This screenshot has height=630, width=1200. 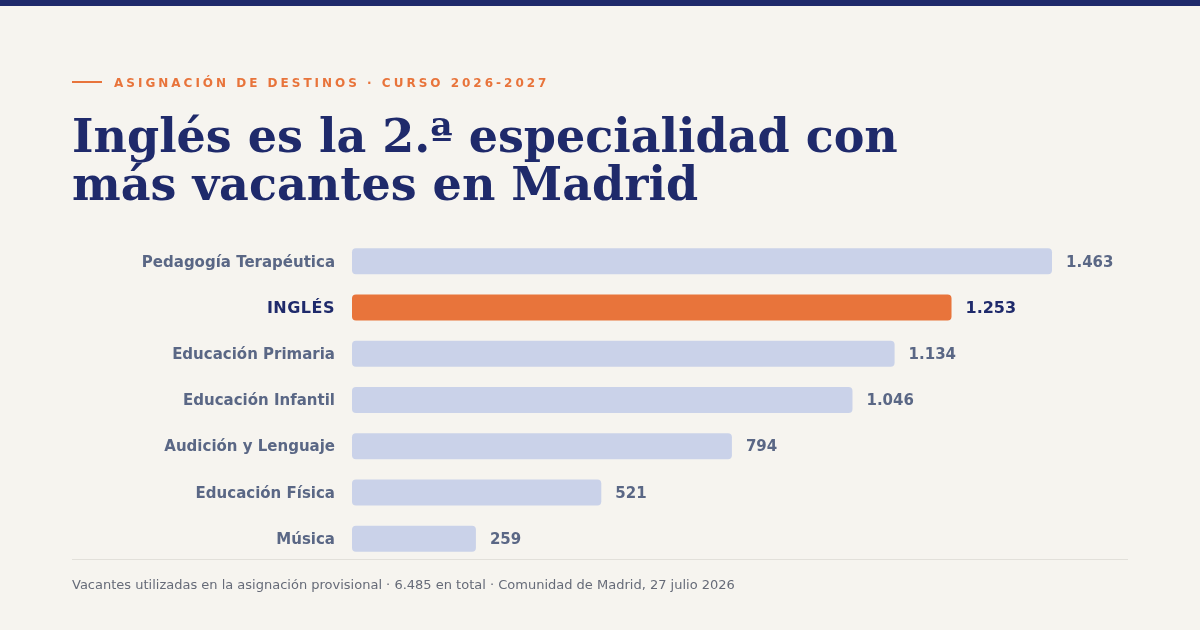 What do you see at coordinates (253, 354) in the screenshot?
I see `y-tick-label: Educación Primaria` at bounding box center [253, 354].